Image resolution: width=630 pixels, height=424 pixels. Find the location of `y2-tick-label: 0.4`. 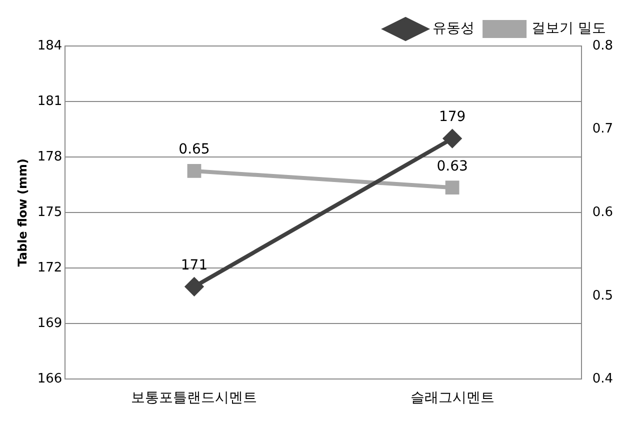

y2-tick-label: 0.4 is located at coordinates (603, 379).